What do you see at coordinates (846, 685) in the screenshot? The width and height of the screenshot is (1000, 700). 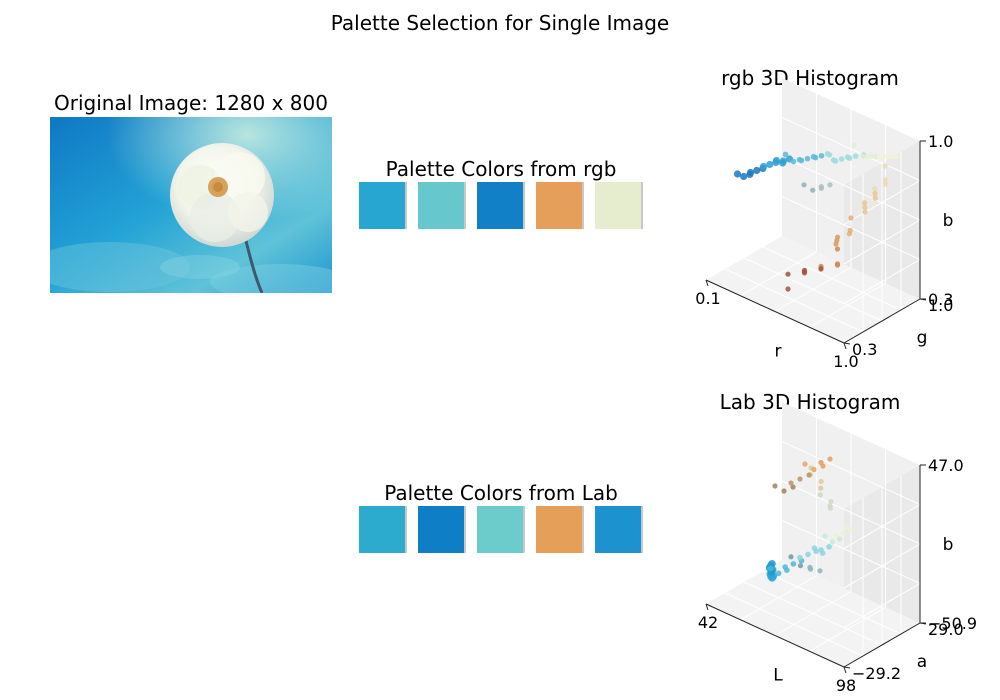 I see `x-tick-label: 98` at bounding box center [846, 685].